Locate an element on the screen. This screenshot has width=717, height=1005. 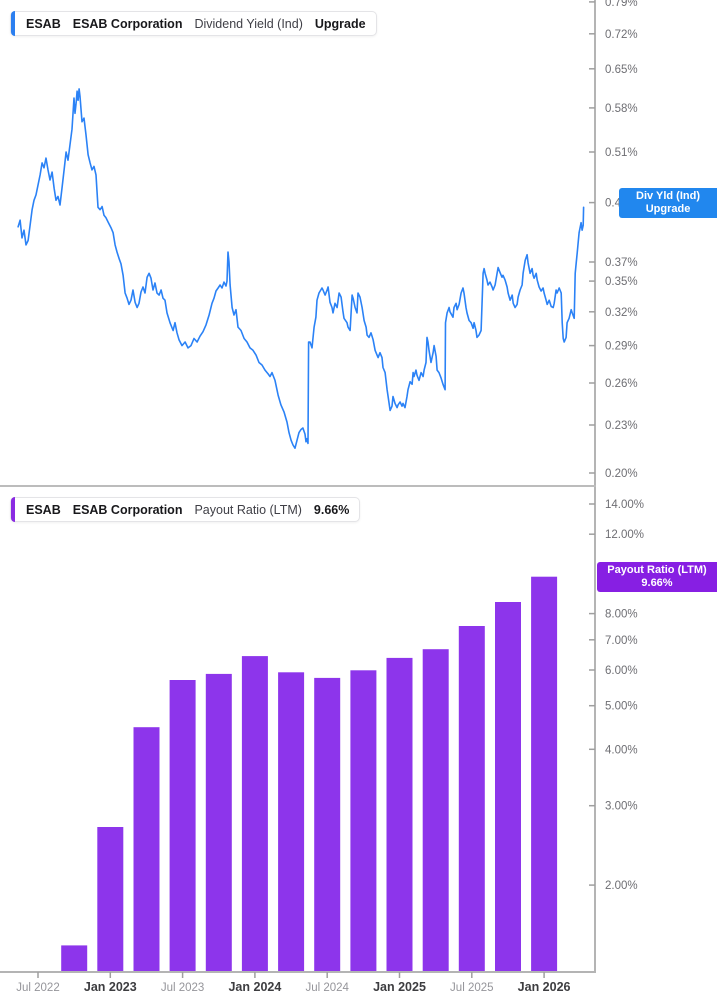
y-axis-tick-label: 0.23% is located at coordinates (621, 426).